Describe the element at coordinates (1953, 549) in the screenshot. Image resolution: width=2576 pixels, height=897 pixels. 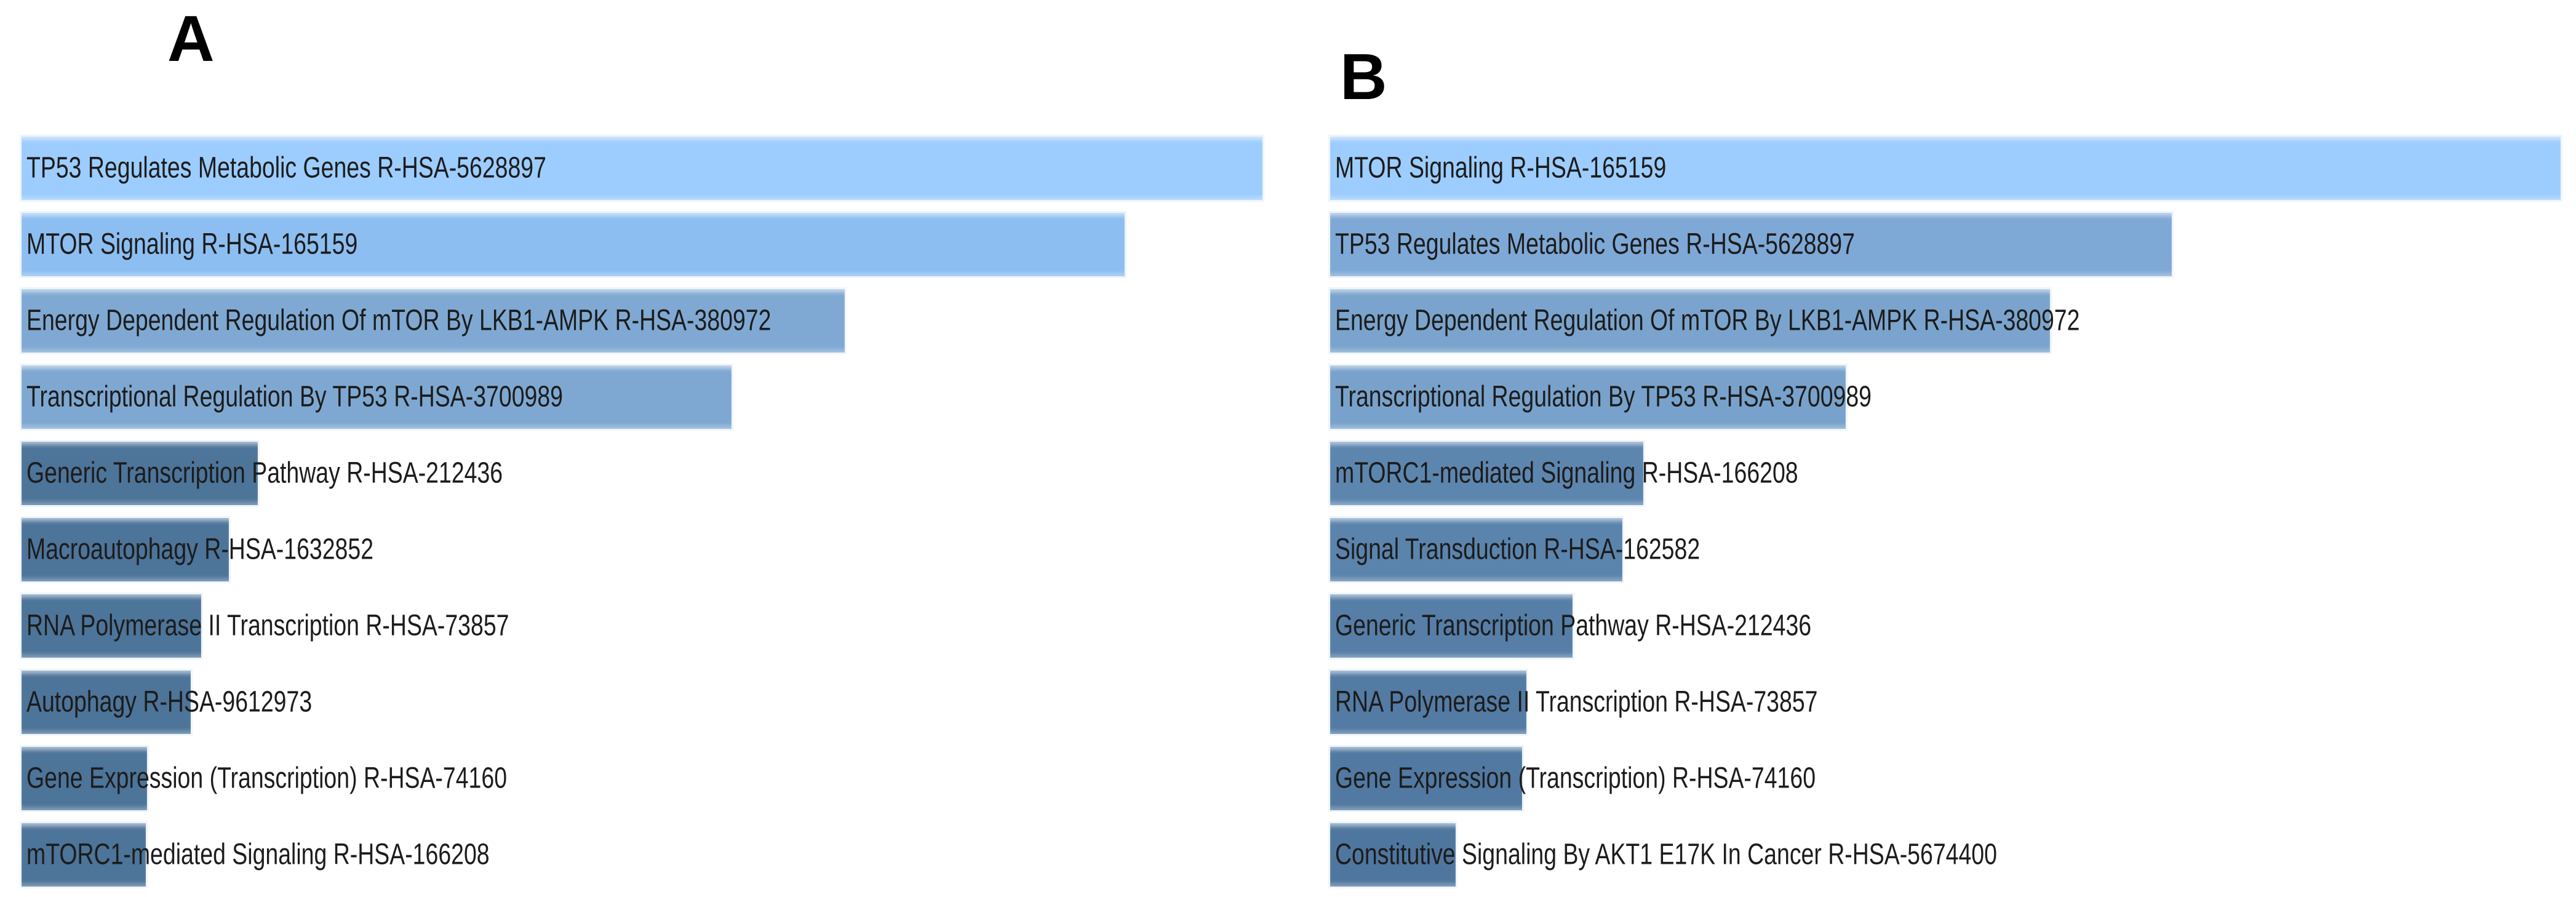
I see `pathway-row: Signal Transduction R-HSA-162582` at that location.